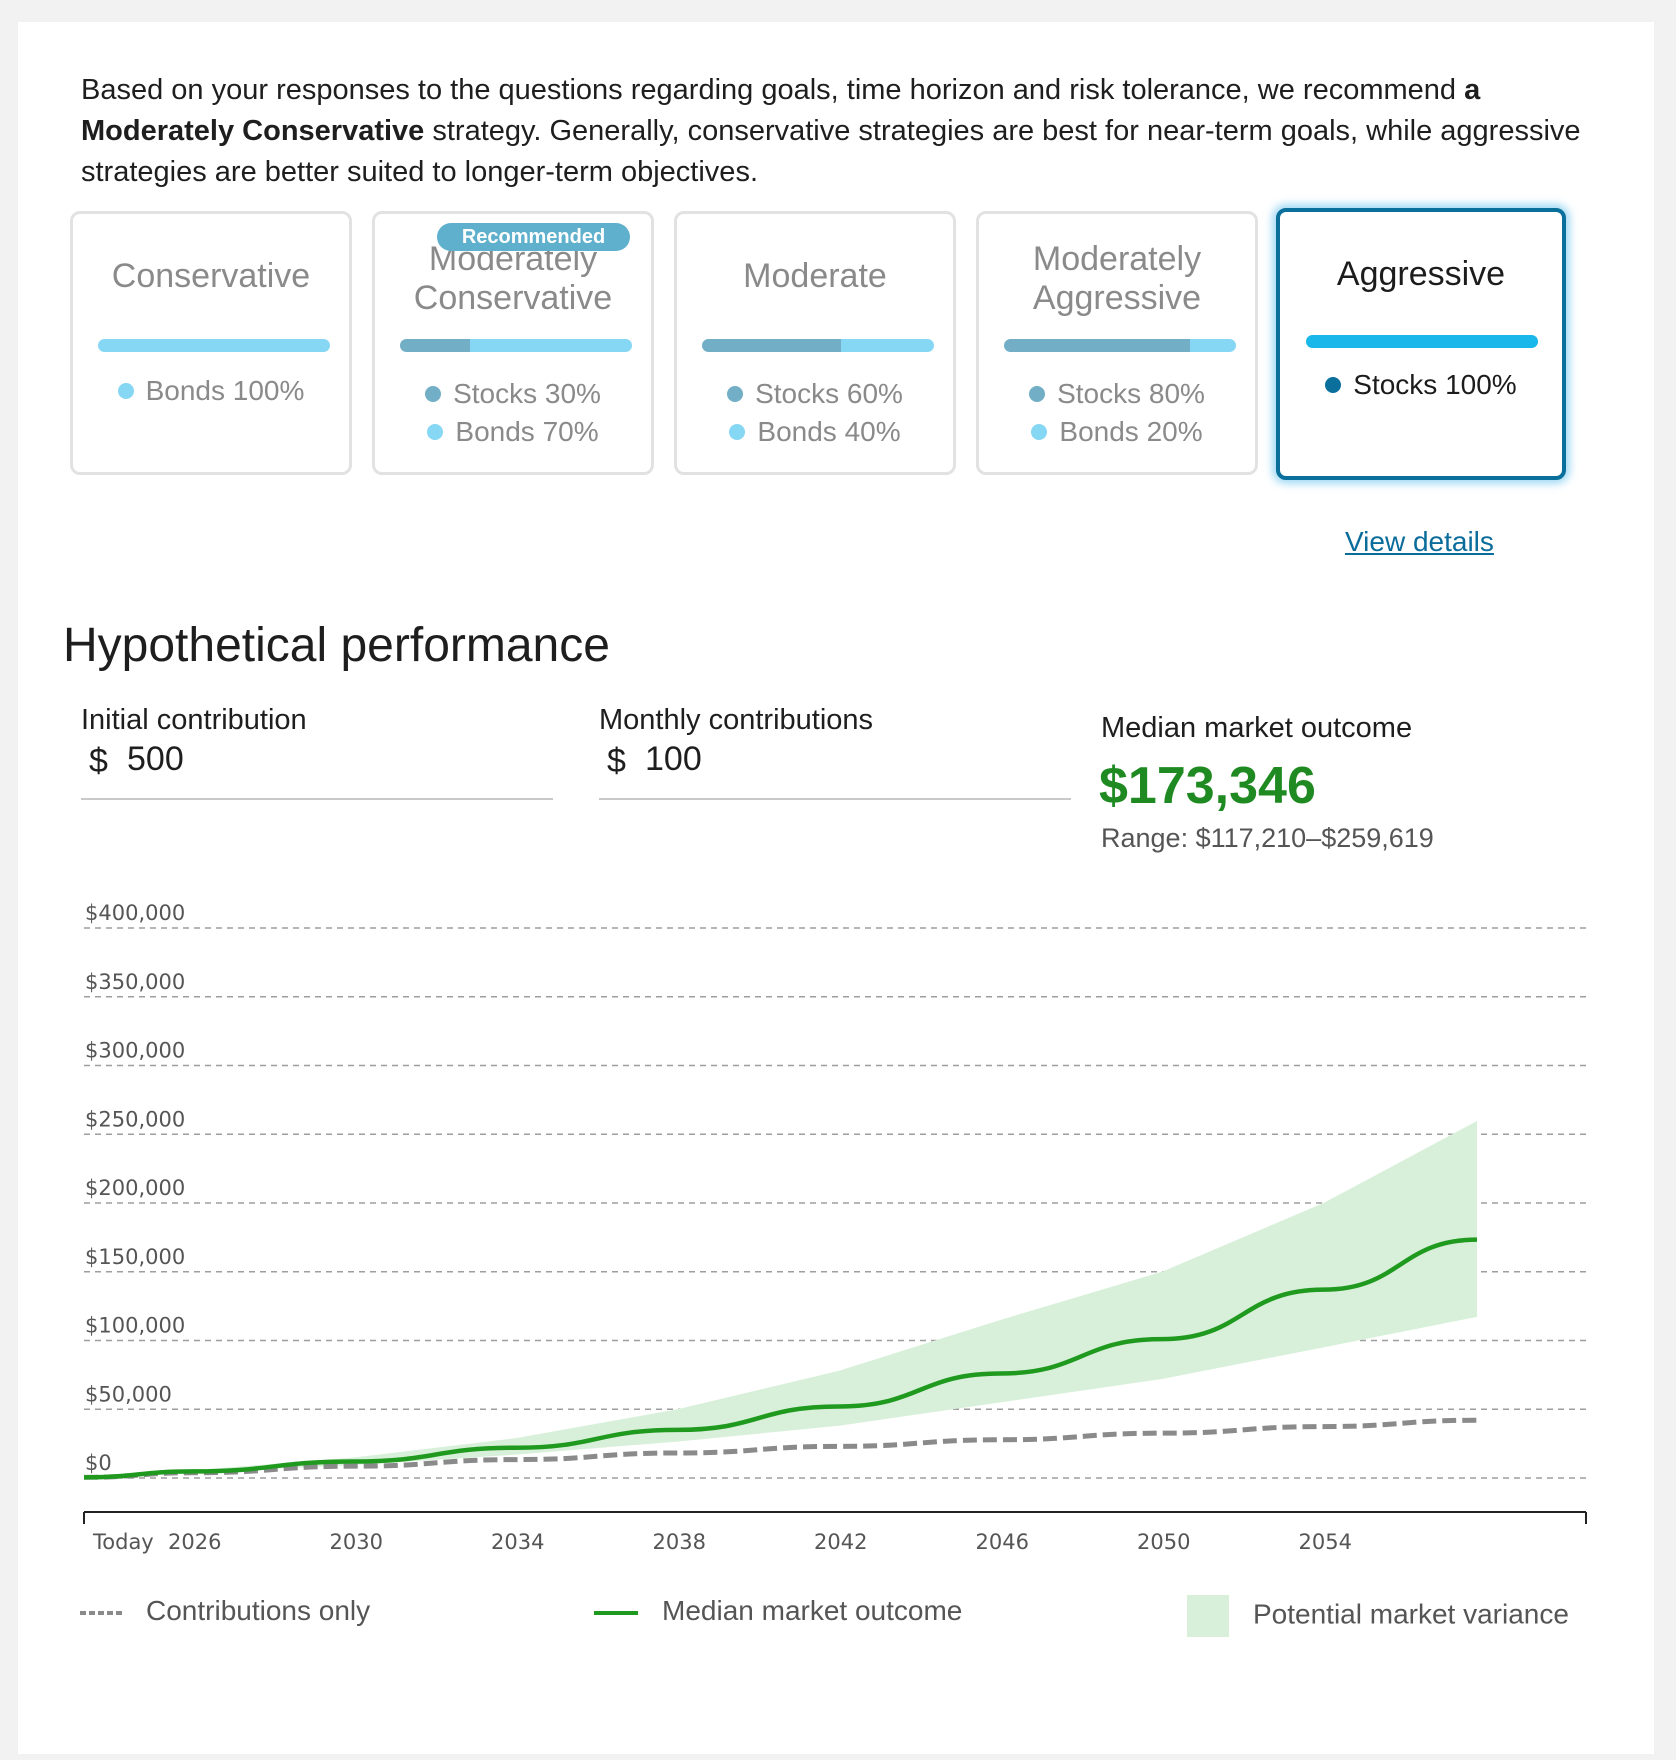  I want to click on strategy-card-title: Conservative, so click(211, 276).